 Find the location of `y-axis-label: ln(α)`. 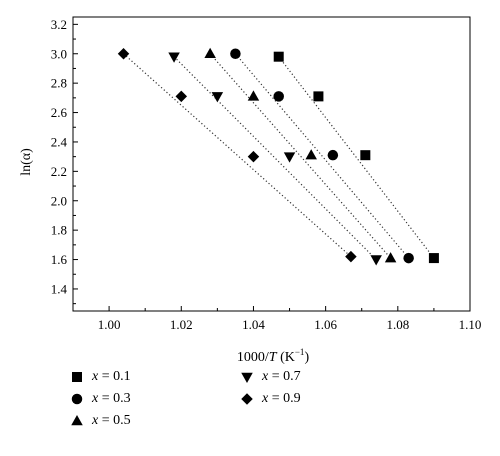

y-axis-label: ln(α) is located at coordinates (26, 162).